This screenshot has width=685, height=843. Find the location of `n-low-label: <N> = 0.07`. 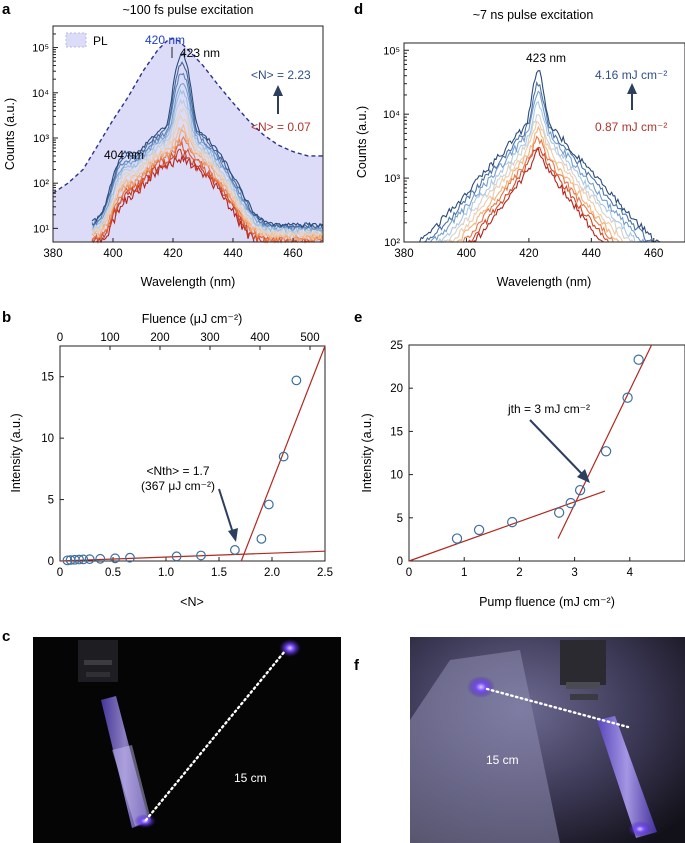

n-low-label: <N> = 0.07 is located at coordinates (281, 127).